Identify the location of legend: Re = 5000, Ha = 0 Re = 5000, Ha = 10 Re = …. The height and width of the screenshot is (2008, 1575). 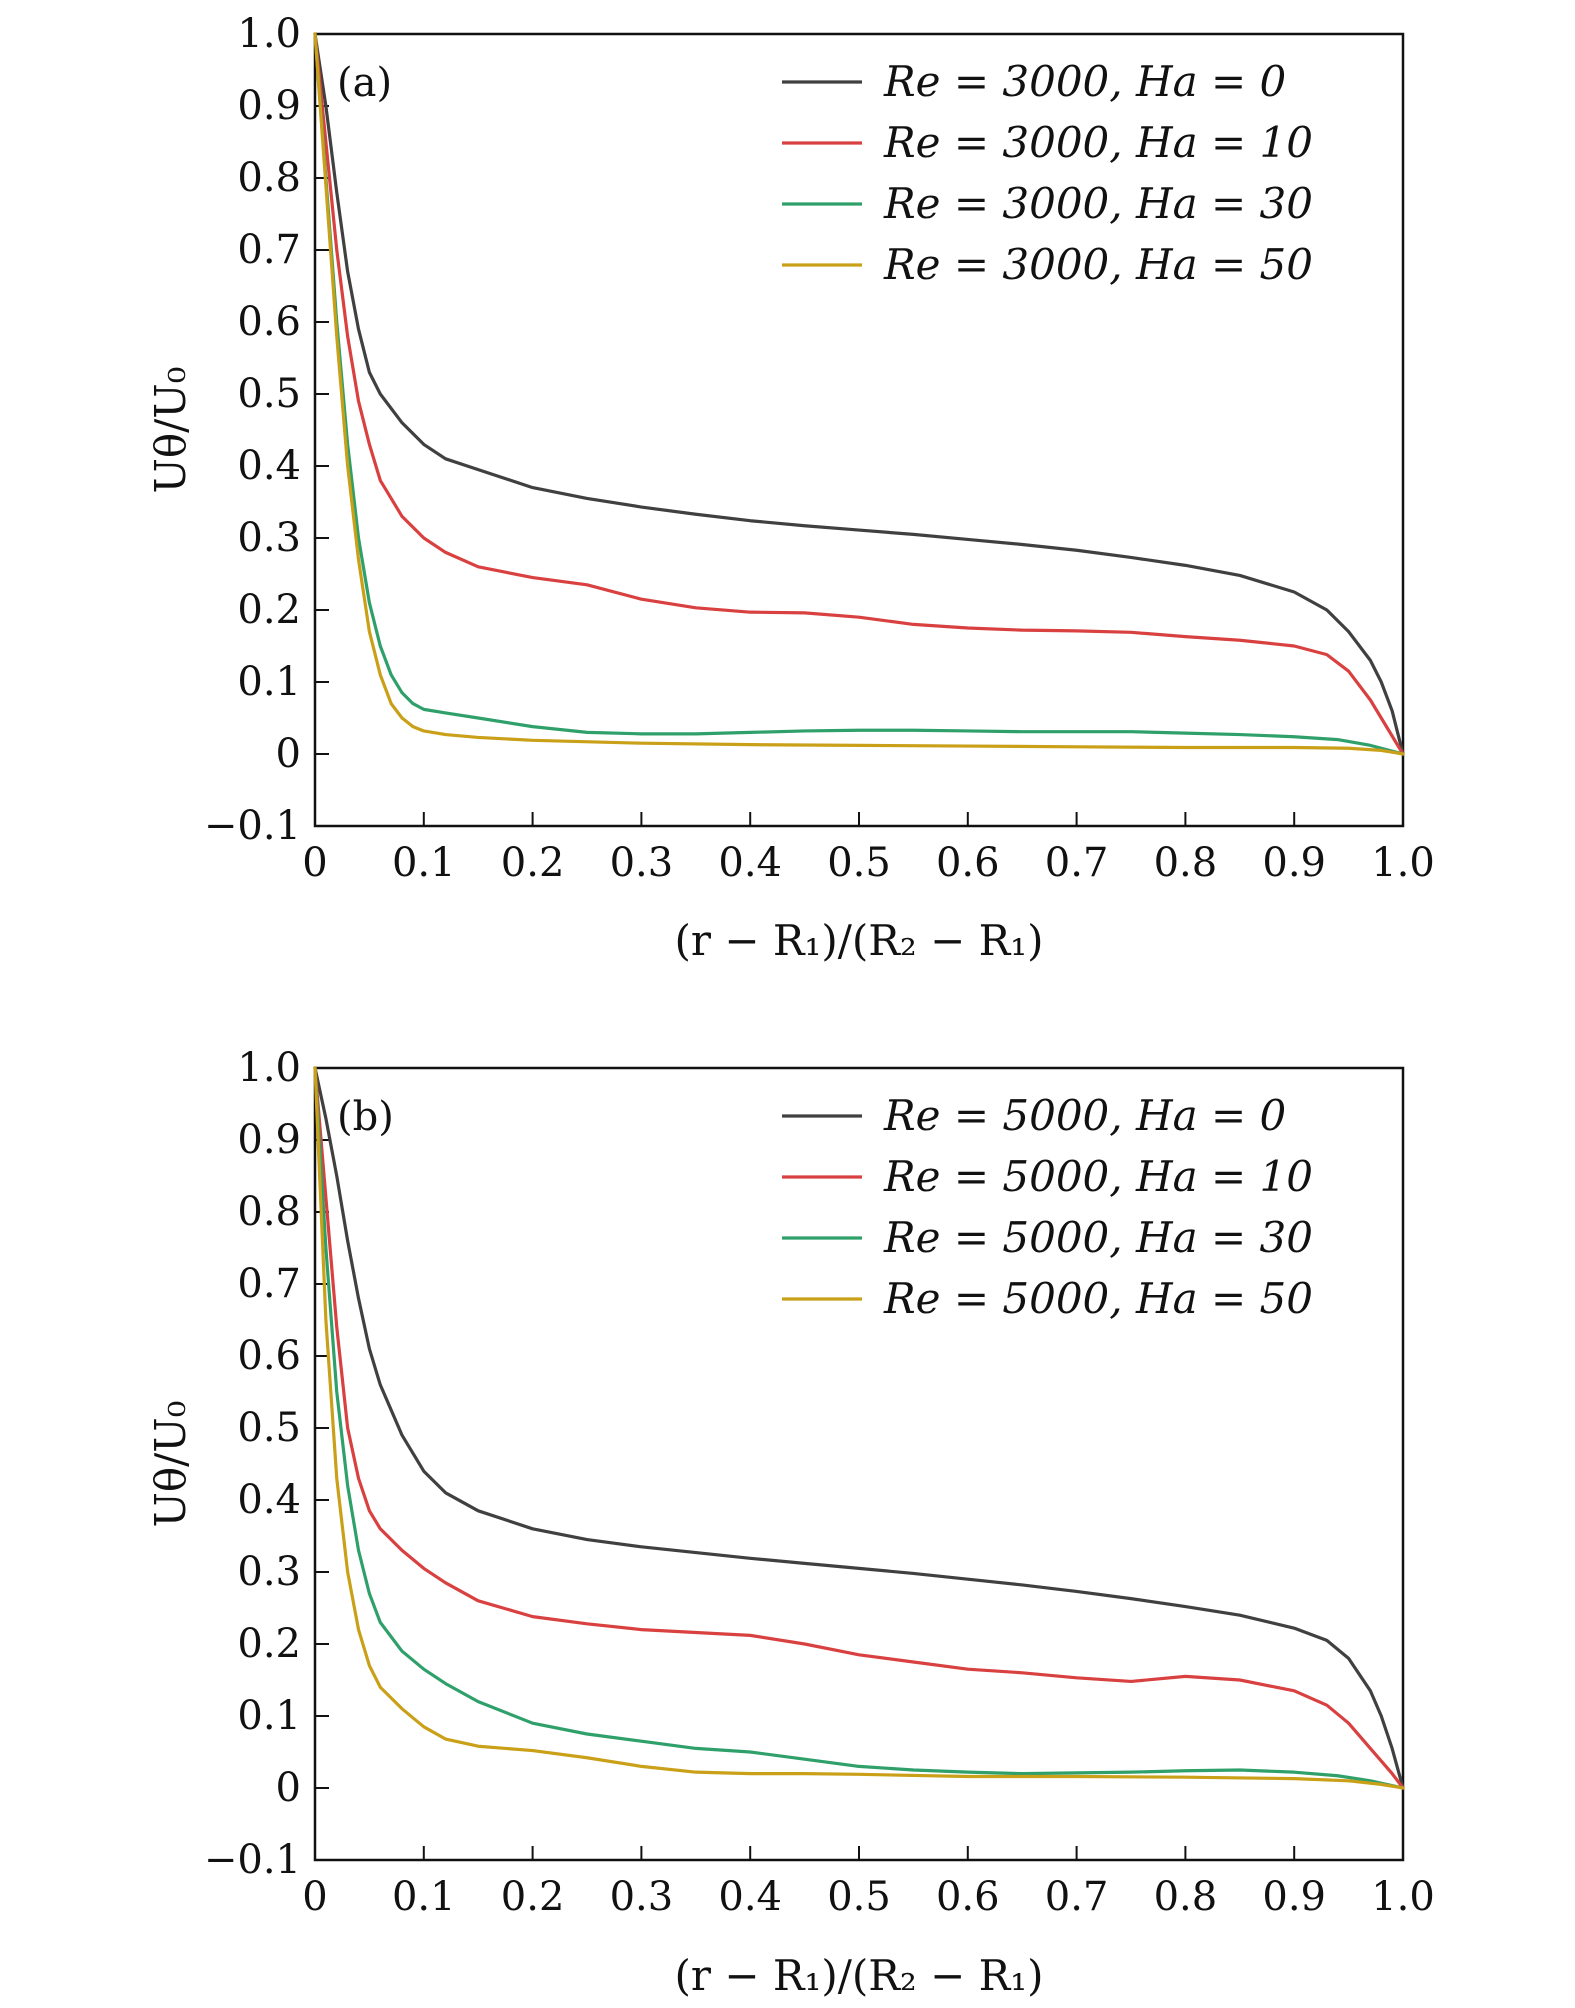
(1047, 1207).